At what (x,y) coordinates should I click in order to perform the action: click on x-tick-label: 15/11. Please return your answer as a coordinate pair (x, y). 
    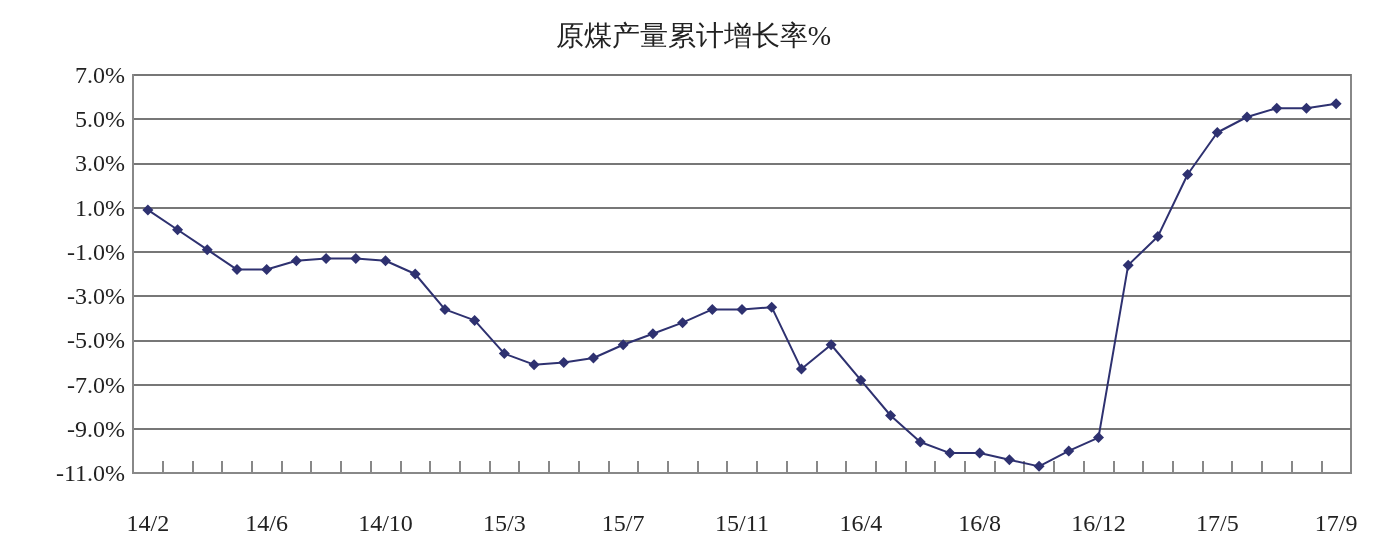
    Looking at the image, I should click on (742, 523).